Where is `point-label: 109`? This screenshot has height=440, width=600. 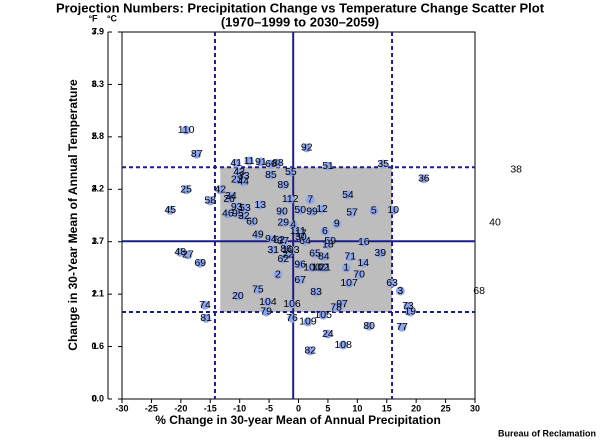
point-label: 109 is located at coordinates (308, 322).